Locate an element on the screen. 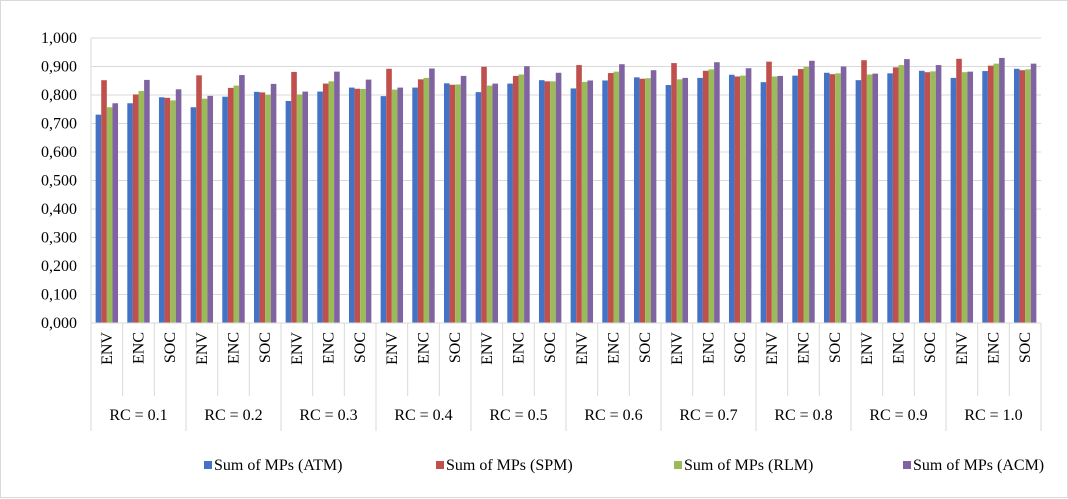 This screenshot has width=1068, height=499. legend-label: Sum of MPs (RLM) is located at coordinates (748, 465).